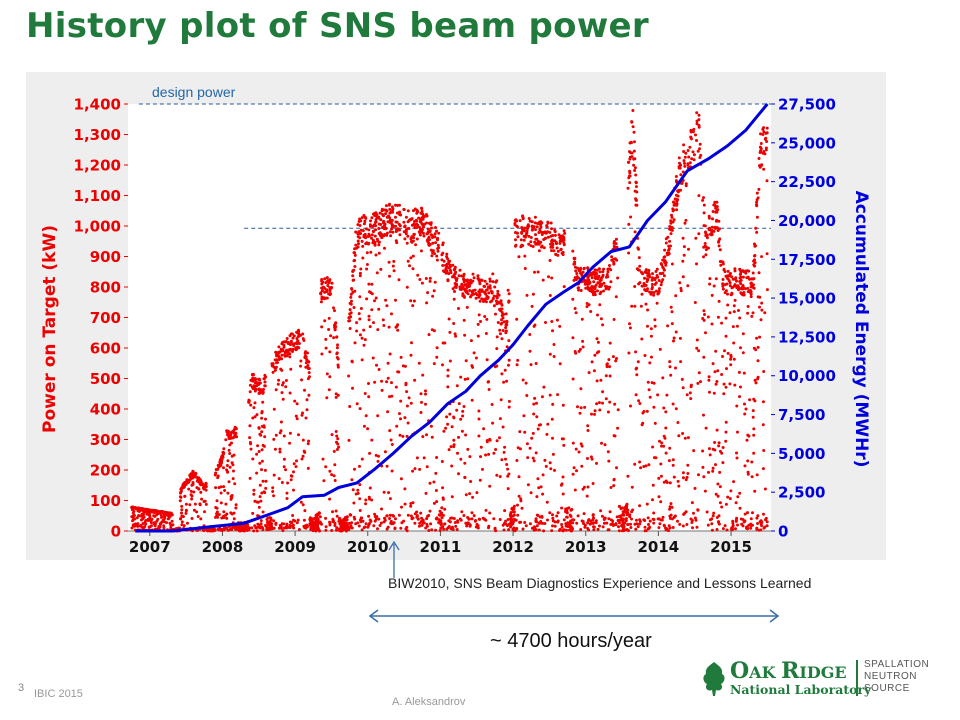 Image resolution: width=960 pixels, height=720 pixels. Describe the element at coordinates (807, 299) in the screenshot. I see `y-right-tick-label: 15,000` at that location.